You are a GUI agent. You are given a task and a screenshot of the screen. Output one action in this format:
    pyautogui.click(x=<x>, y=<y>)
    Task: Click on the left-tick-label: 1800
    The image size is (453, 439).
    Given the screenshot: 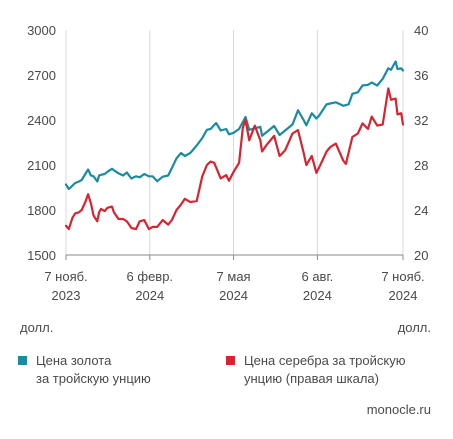 What is the action you would take?
    pyautogui.click(x=41, y=210)
    